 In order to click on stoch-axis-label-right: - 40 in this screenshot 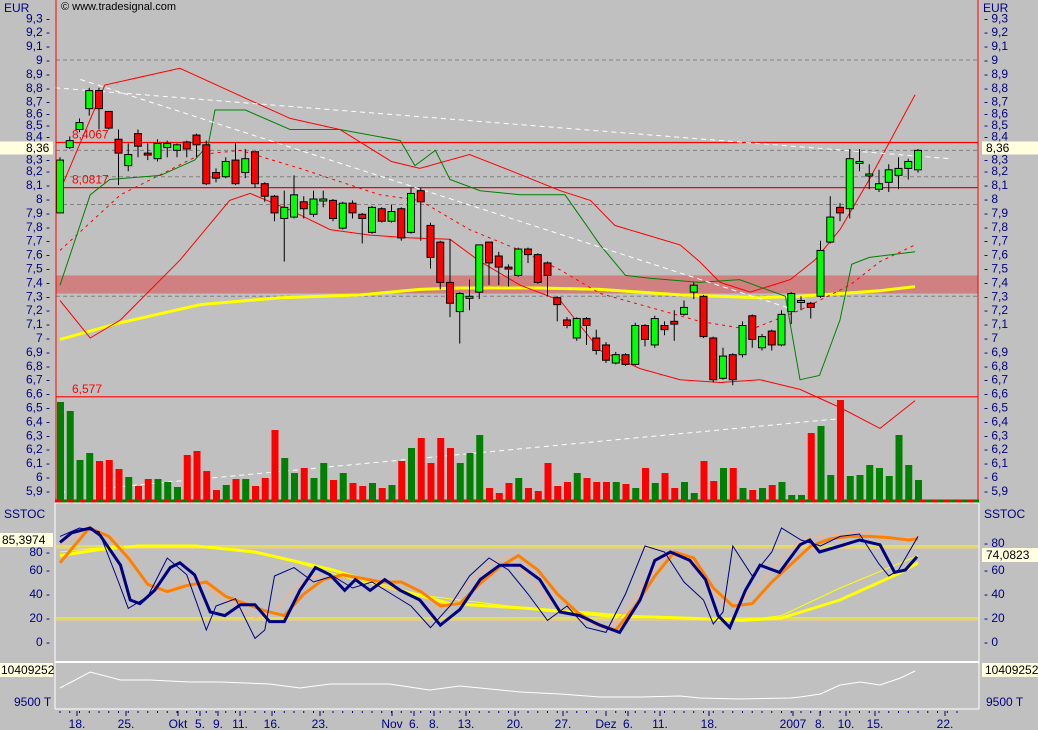, I will do `click(994, 594)`.